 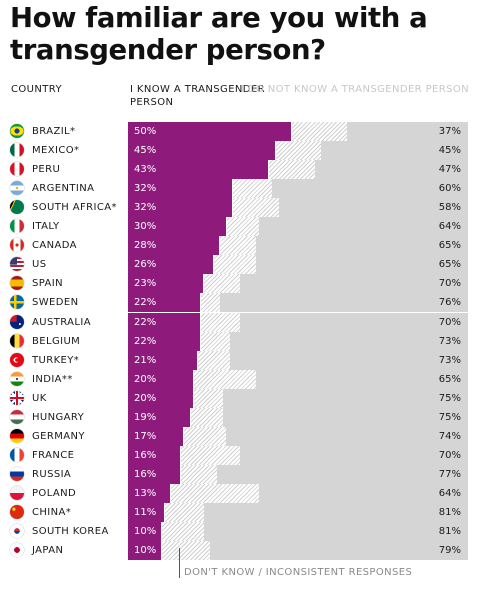 I want to click on chart-row: POLAND 13% 64%, so click(x=240, y=493).